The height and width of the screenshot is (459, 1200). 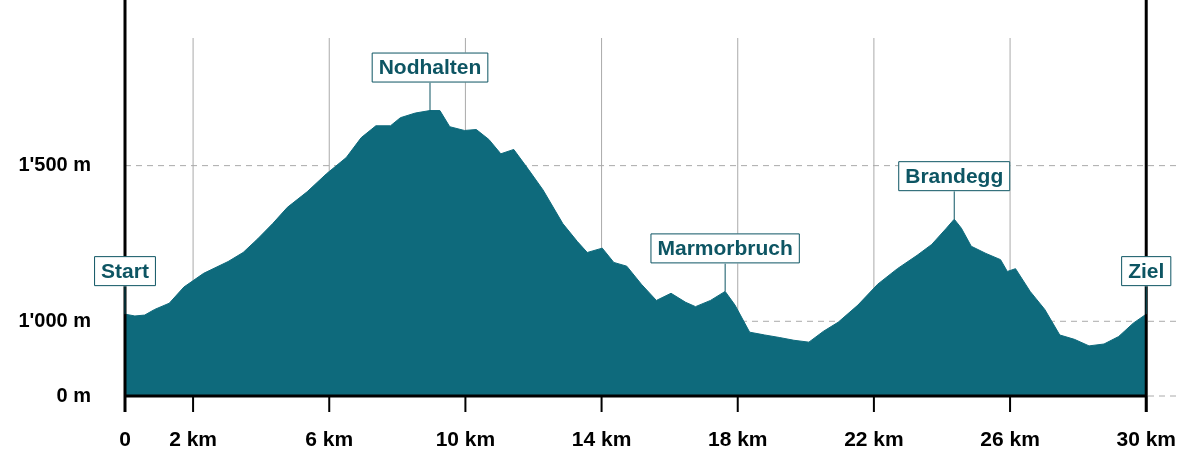 What do you see at coordinates (601, 439) in the screenshot?
I see `x-tick-label: 14 km` at bounding box center [601, 439].